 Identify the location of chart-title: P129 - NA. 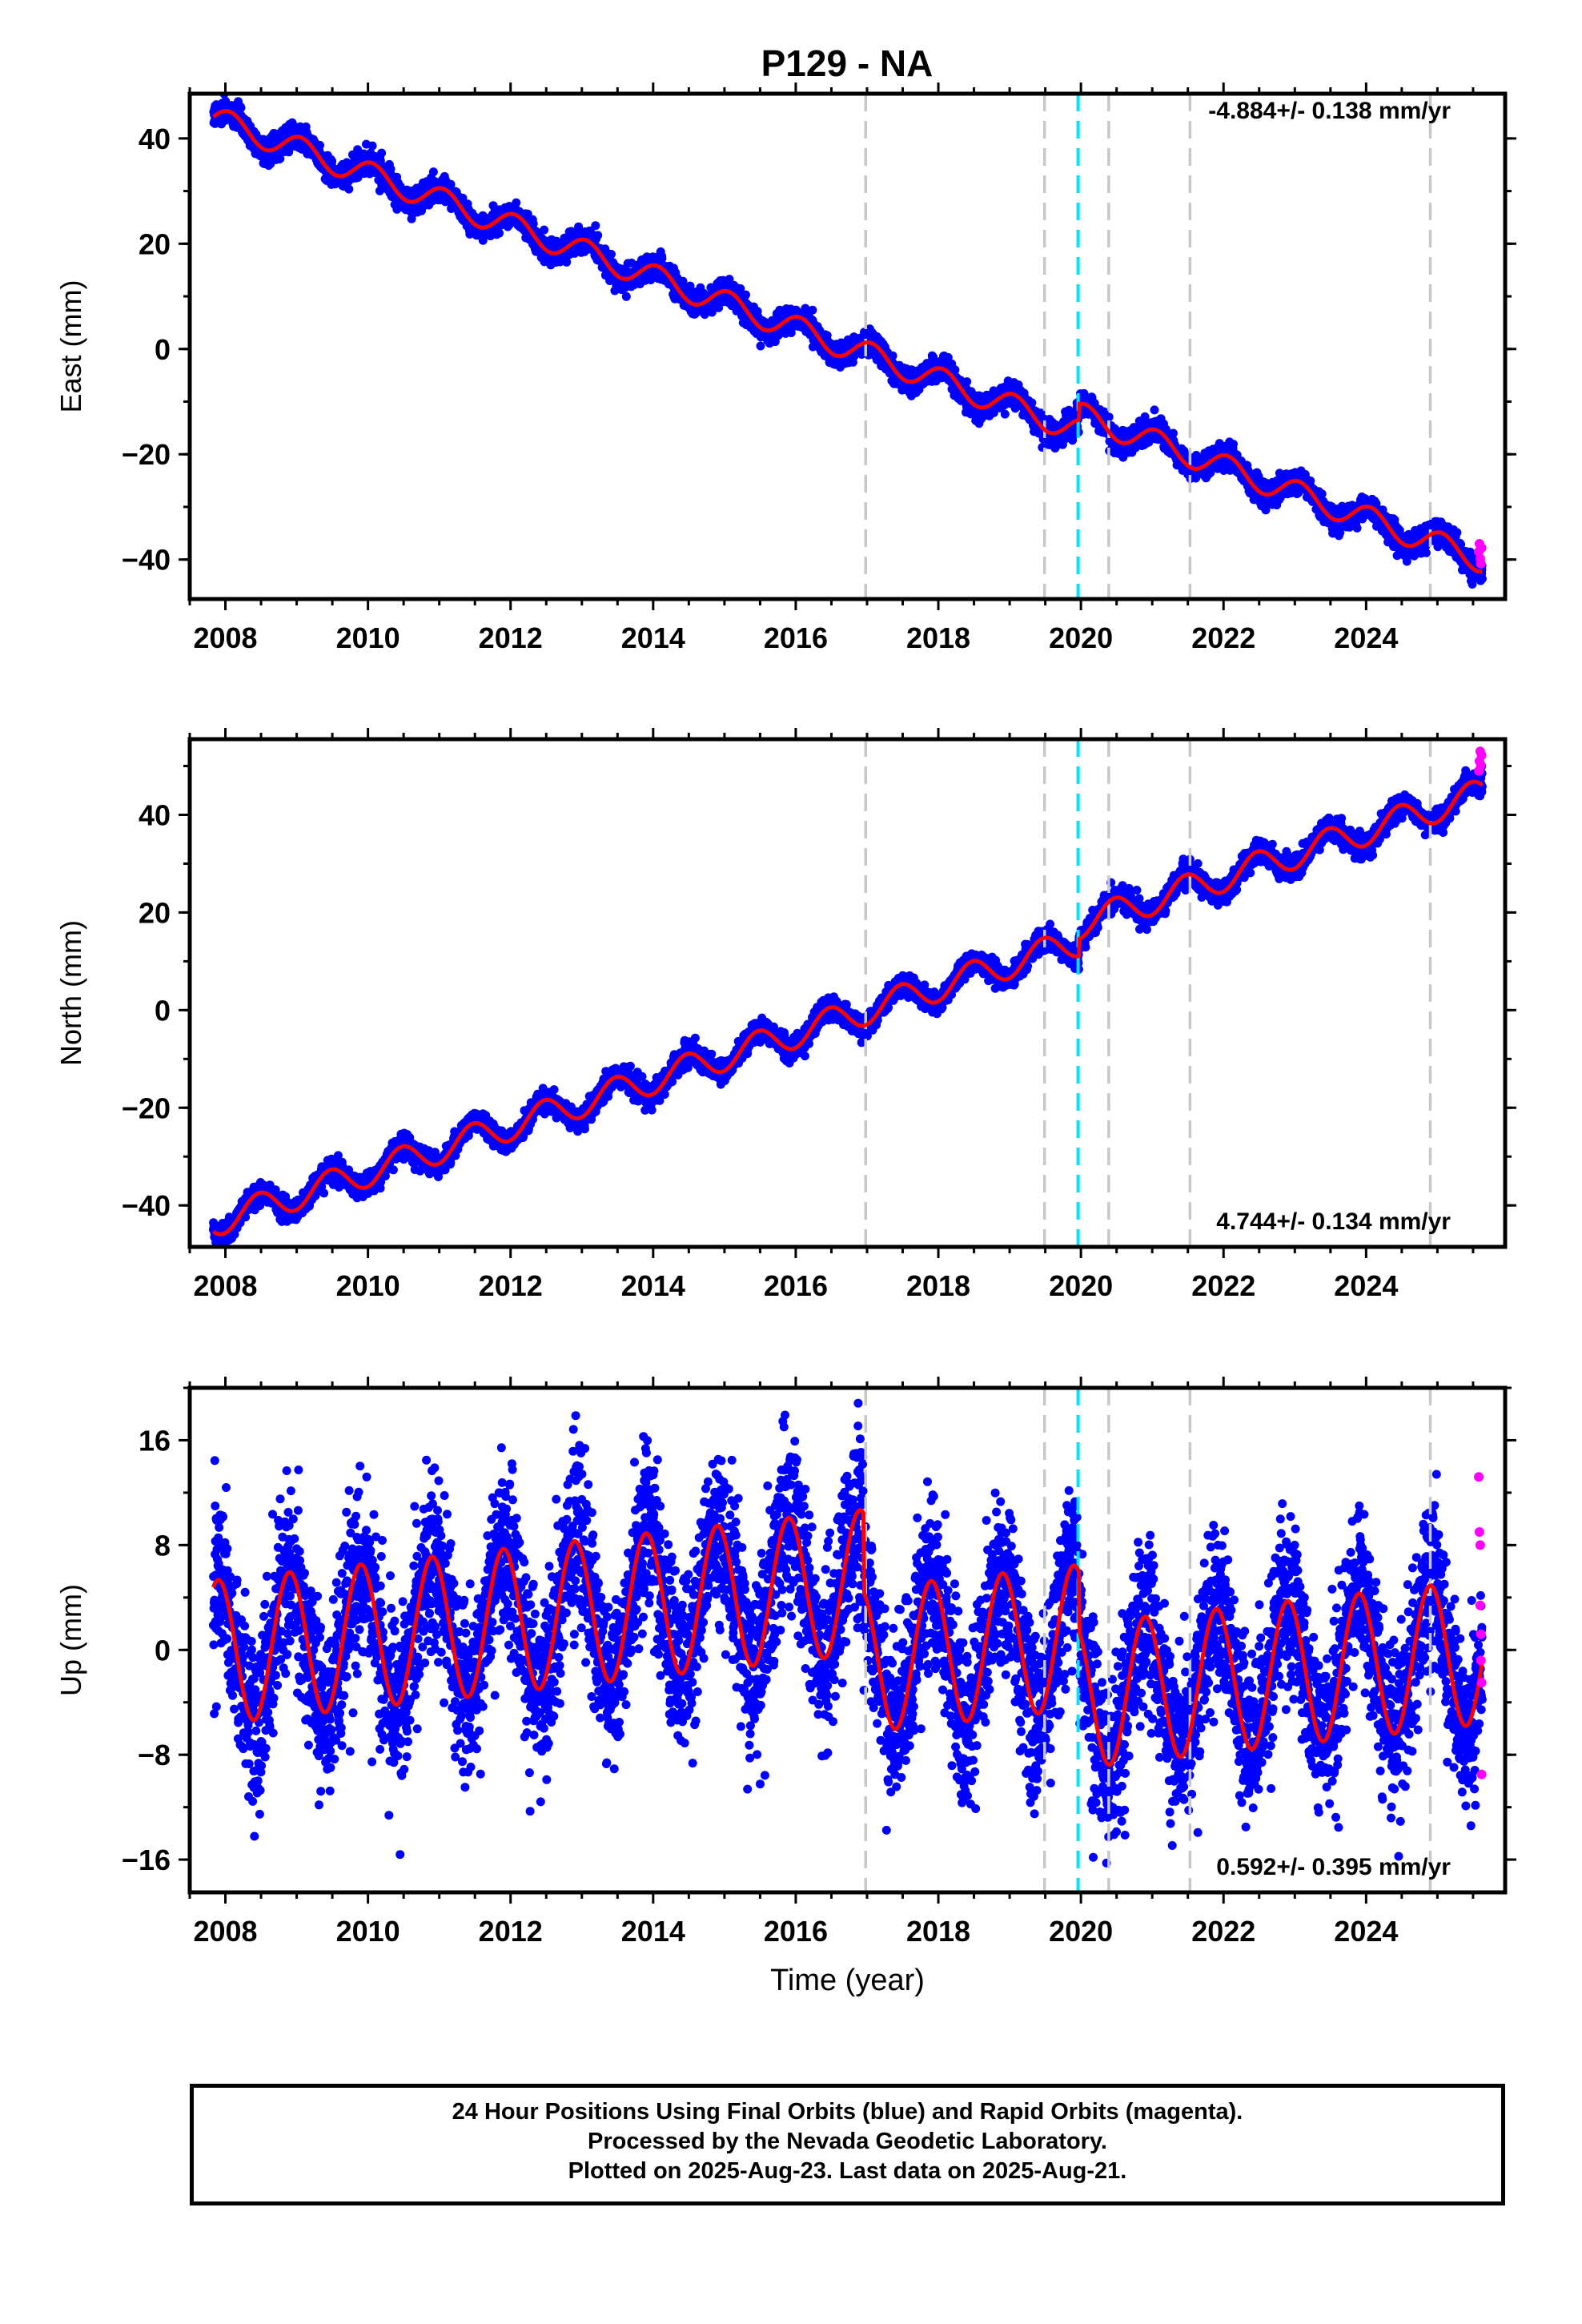
(847, 63).